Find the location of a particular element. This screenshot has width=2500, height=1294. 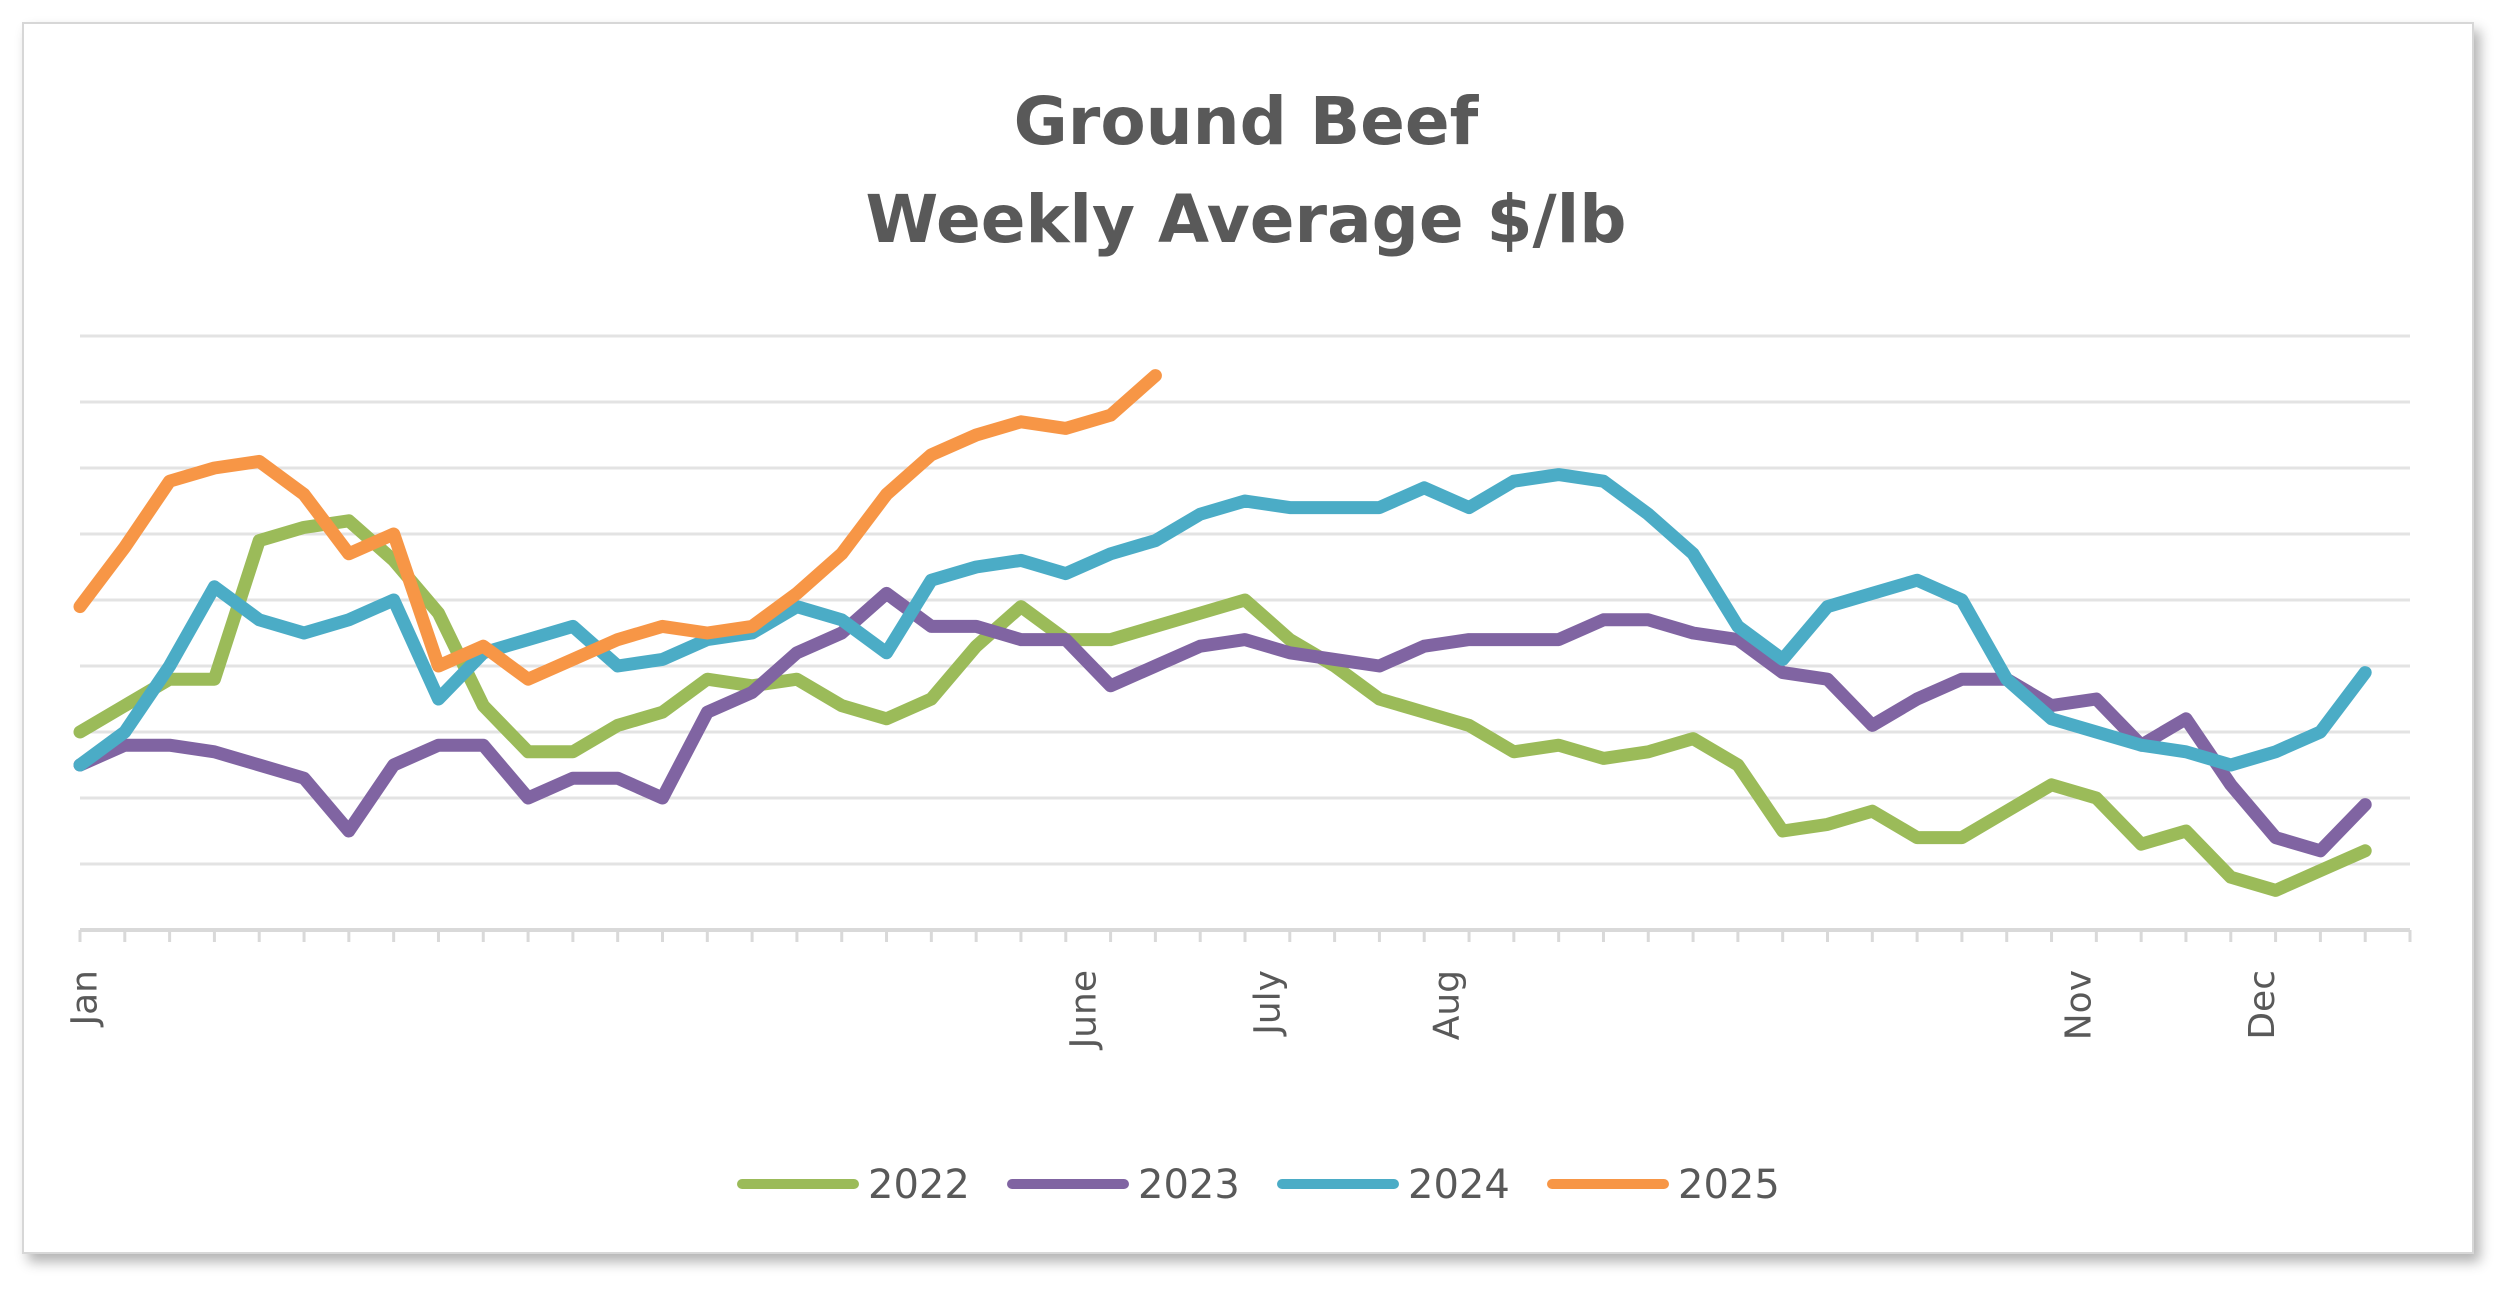

legend: 2022 2023 2024 2025 is located at coordinates (1258, 1185).